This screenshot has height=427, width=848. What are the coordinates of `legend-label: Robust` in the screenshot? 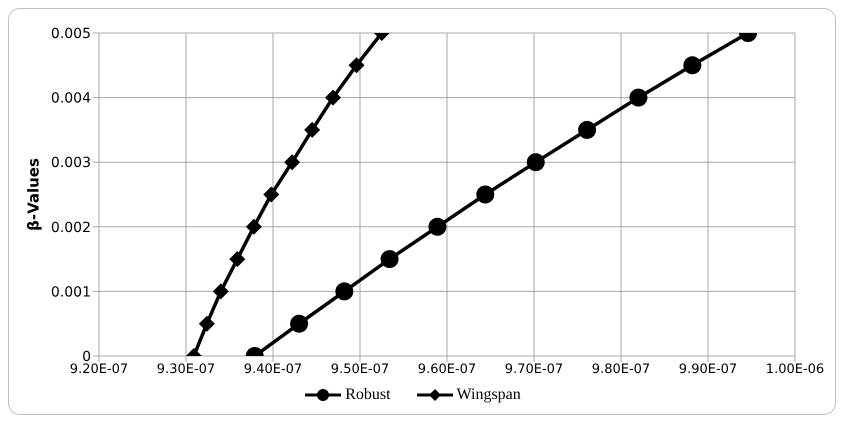 It's located at (367, 395).